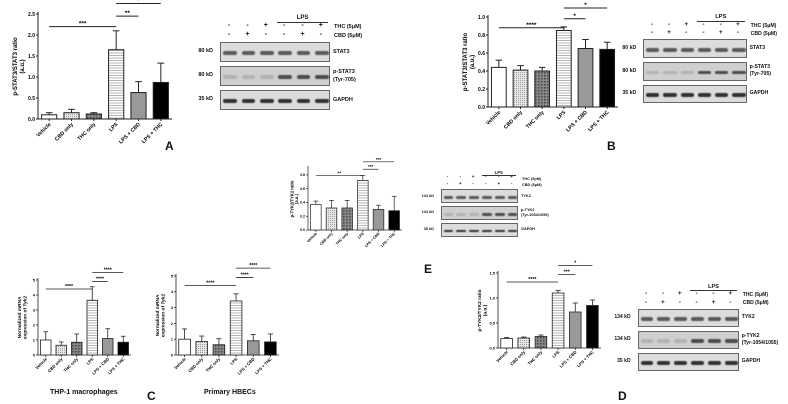 The width and height of the screenshot is (788, 404). I want to click on svg-text: 5, so click(172, 275).